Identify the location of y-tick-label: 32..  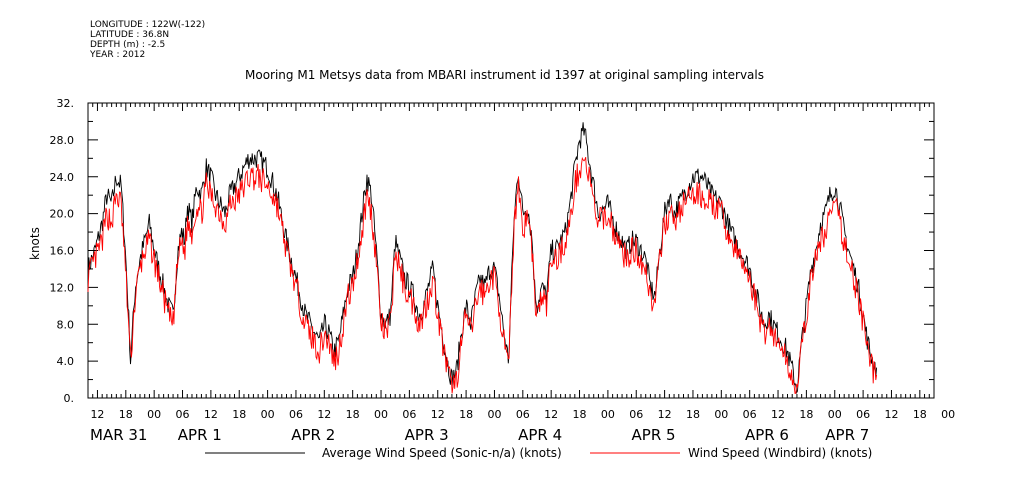
(66, 103).